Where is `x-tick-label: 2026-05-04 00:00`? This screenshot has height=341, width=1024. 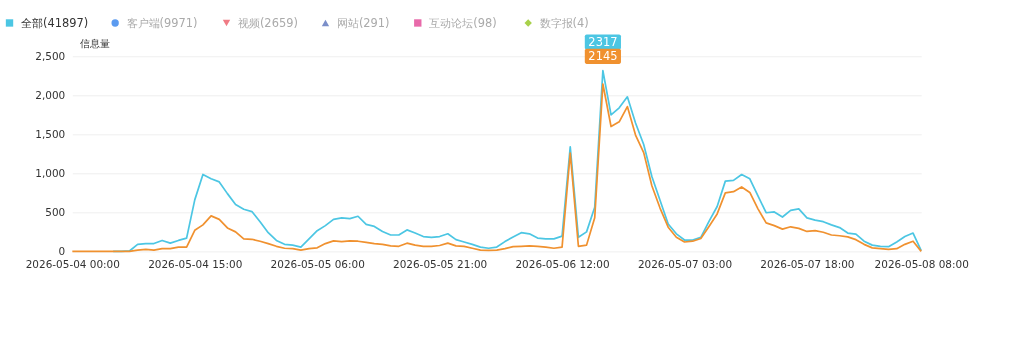
x-tick-label: 2026-05-04 00:00 is located at coordinates (72, 264).